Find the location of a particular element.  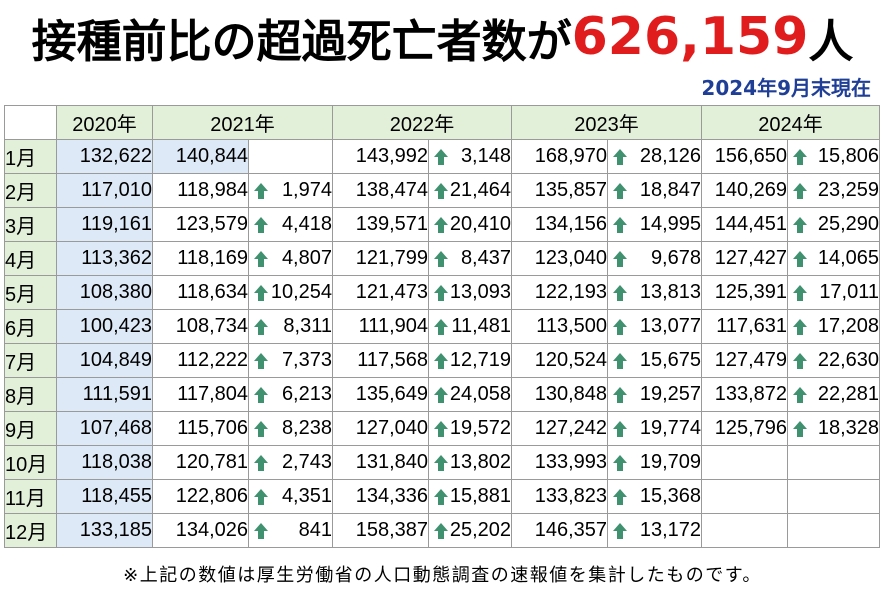

diff-2024: 25,290 is located at coordinates (833, 224).